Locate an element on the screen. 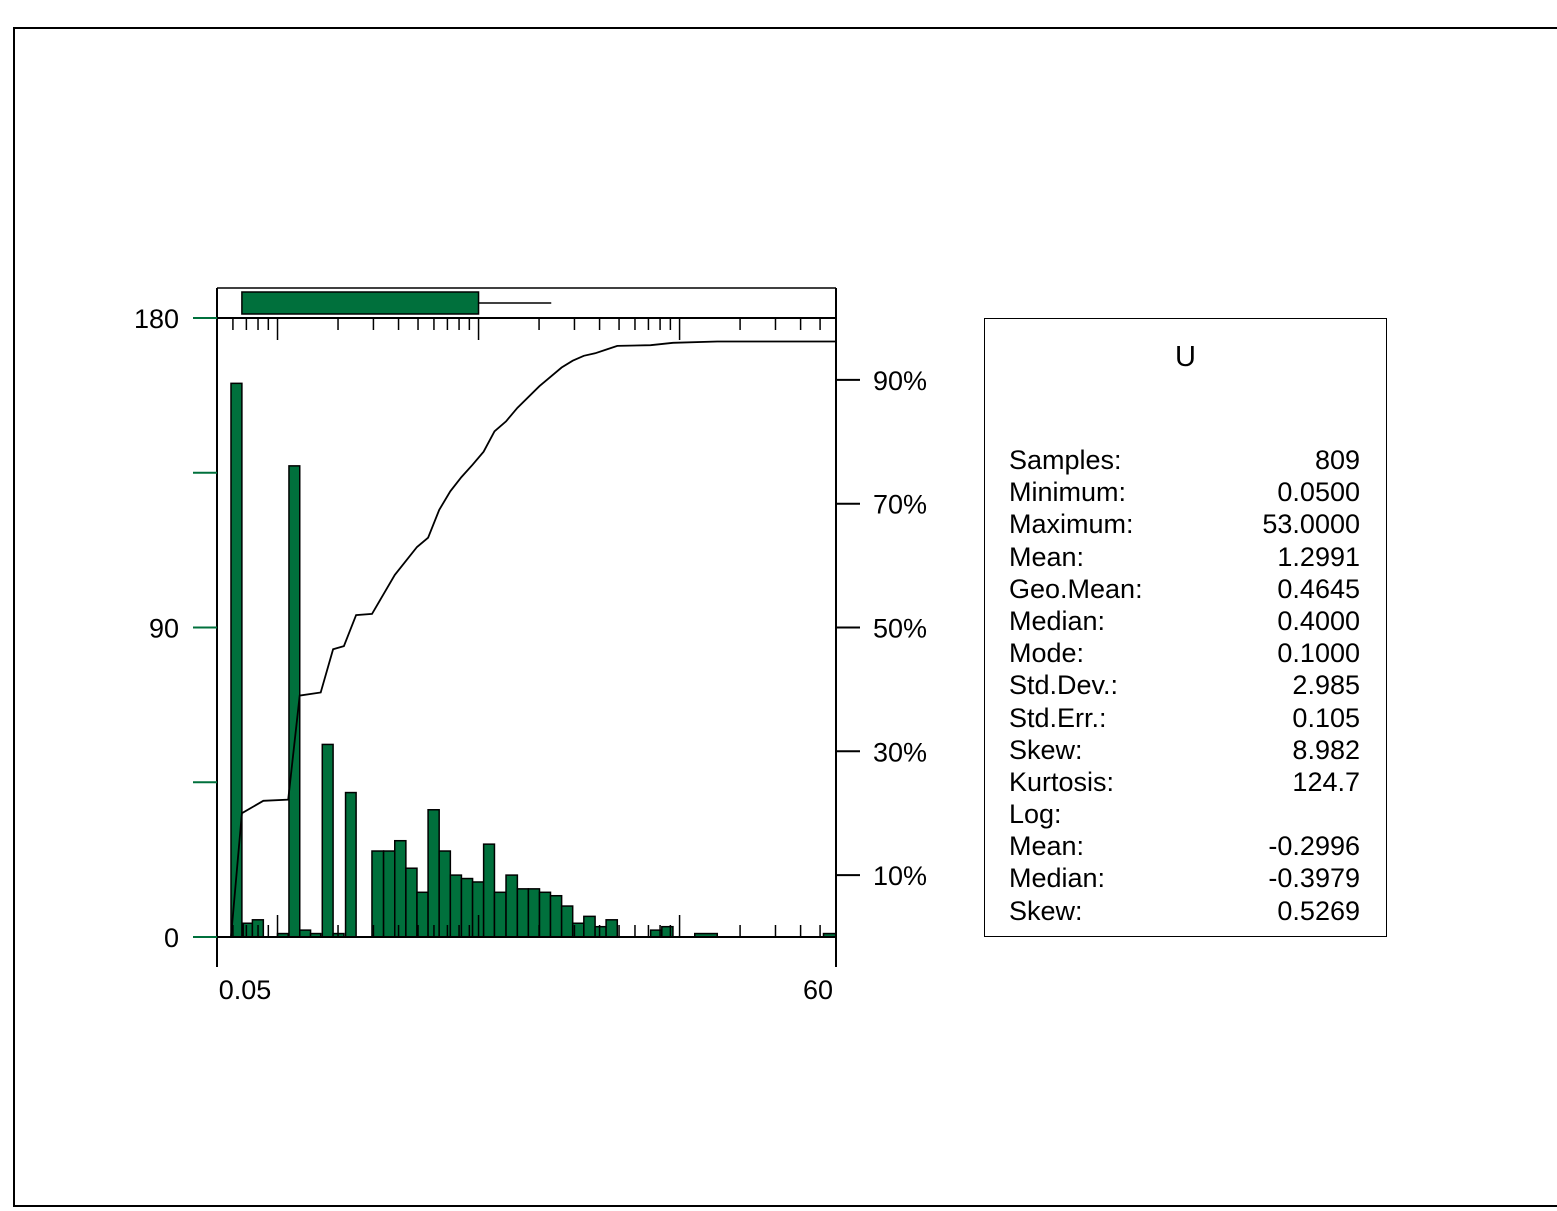 This screenshot has width=1557, height=1211. stat-value: -0.2996 is located at coordinates (1314, 846).